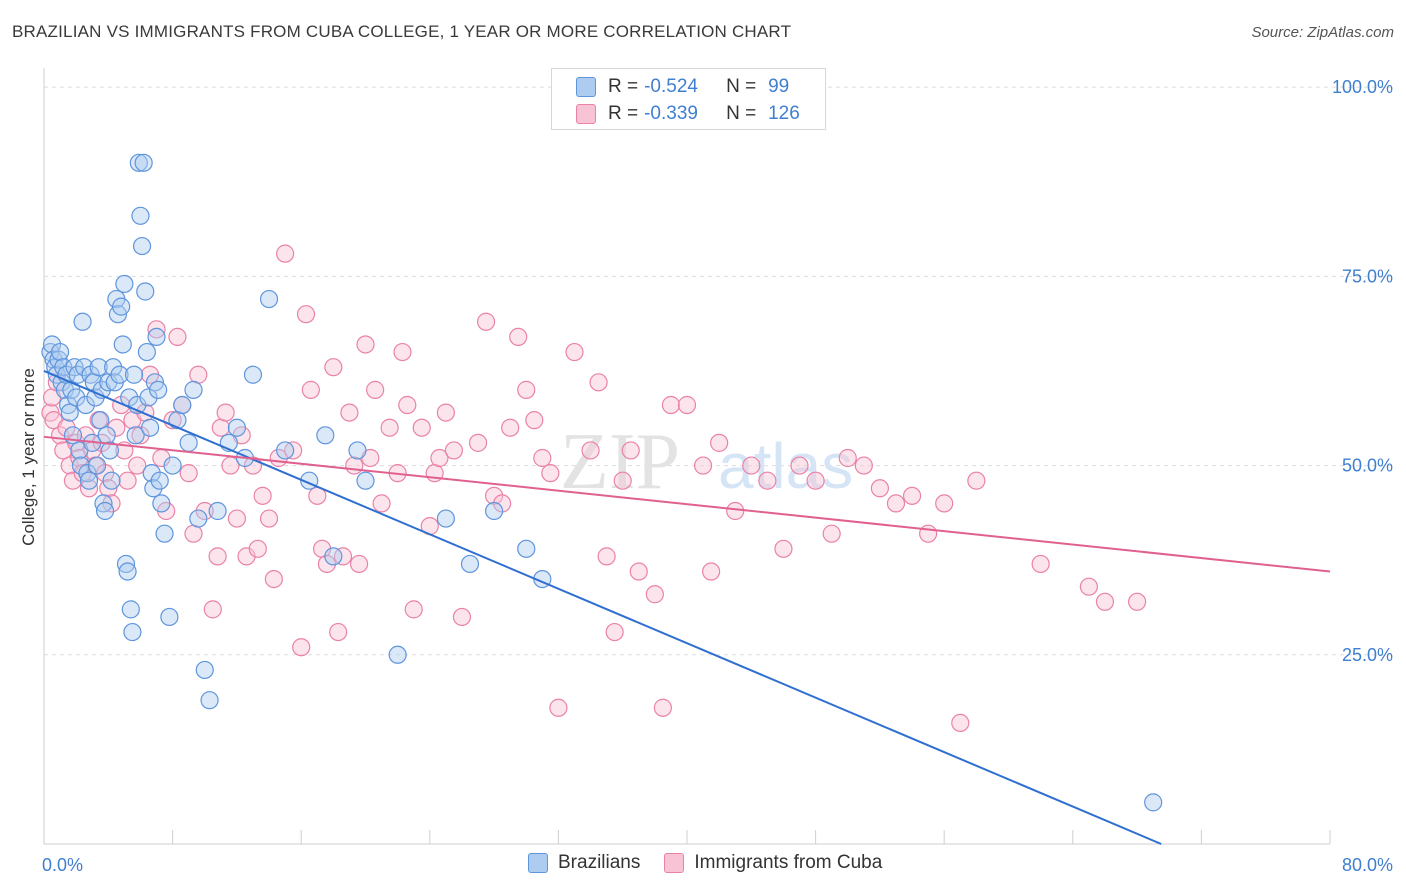 The image size is (1406, 892). I want to click on legend-item-brazilians: Brazilians, so click(584, 863).